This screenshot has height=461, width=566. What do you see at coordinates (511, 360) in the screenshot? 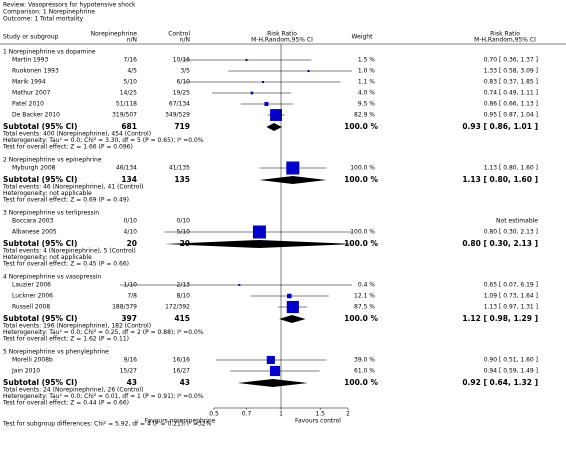
I see `risk-ratio: 0.90 [ 0.51, 1.60 ]` at bounding box center [511, 360].